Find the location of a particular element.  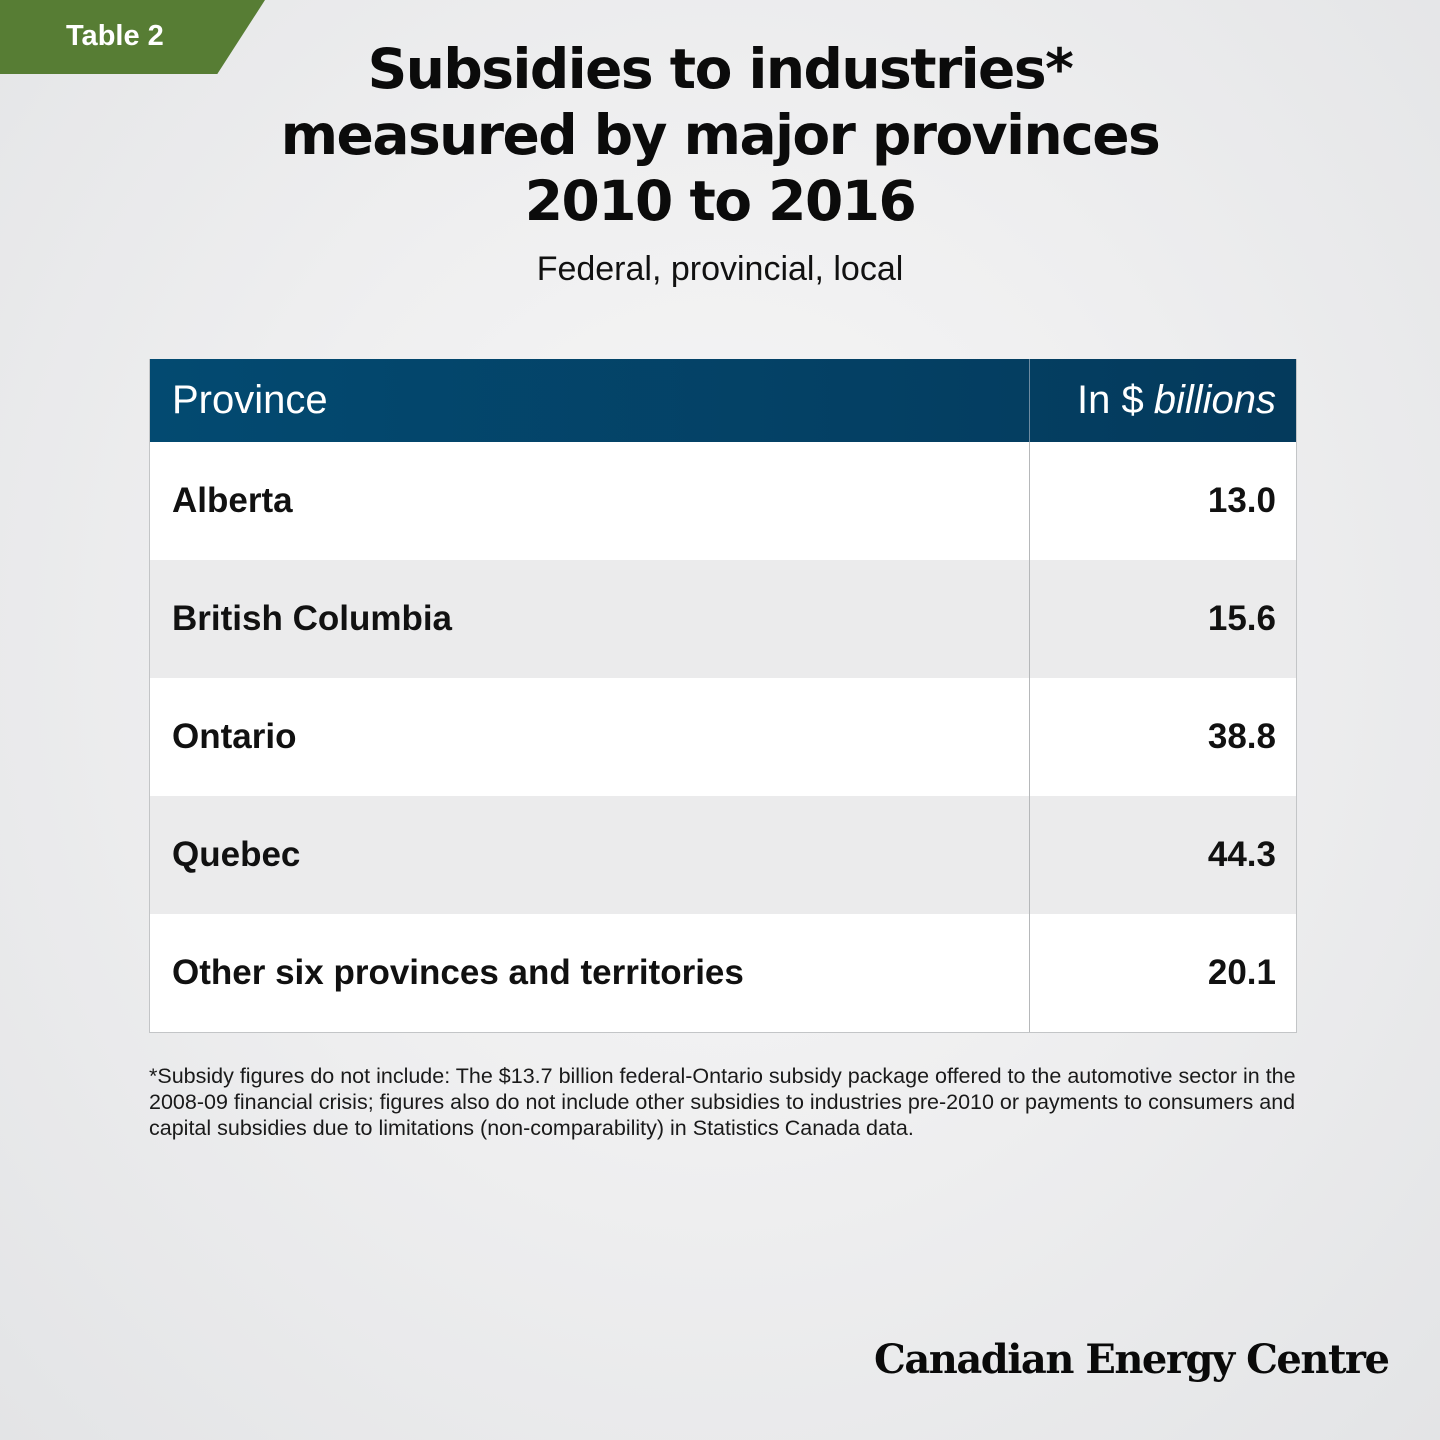

province-cell: British Columbia is located at coordinates (590, 619).